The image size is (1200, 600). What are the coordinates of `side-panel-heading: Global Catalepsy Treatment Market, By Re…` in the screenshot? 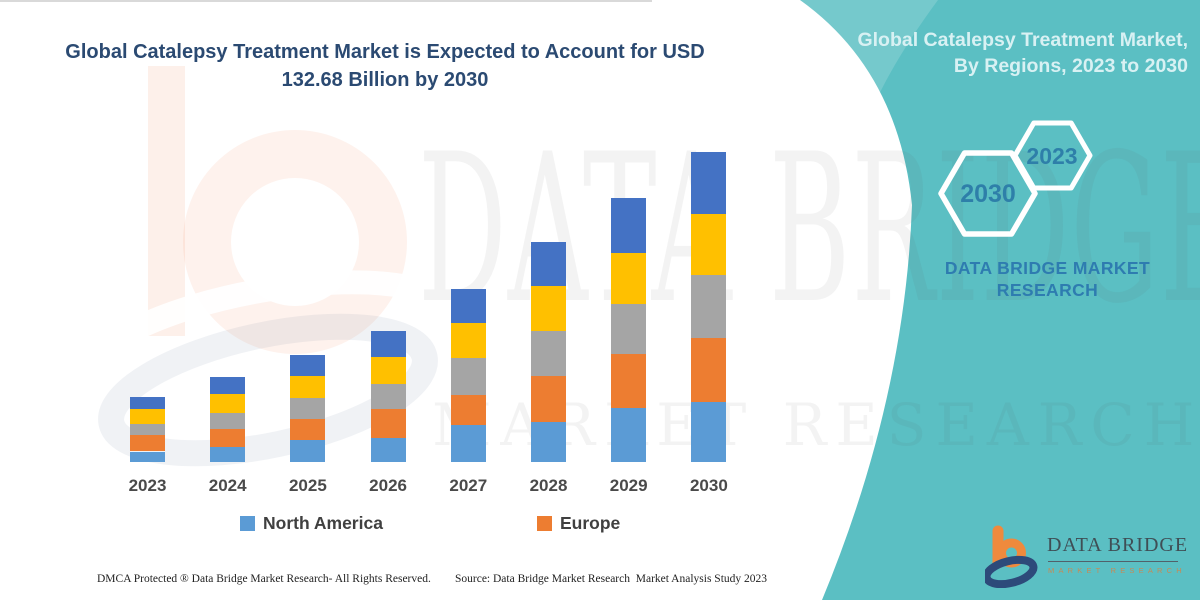 It's located at (1004, 53).